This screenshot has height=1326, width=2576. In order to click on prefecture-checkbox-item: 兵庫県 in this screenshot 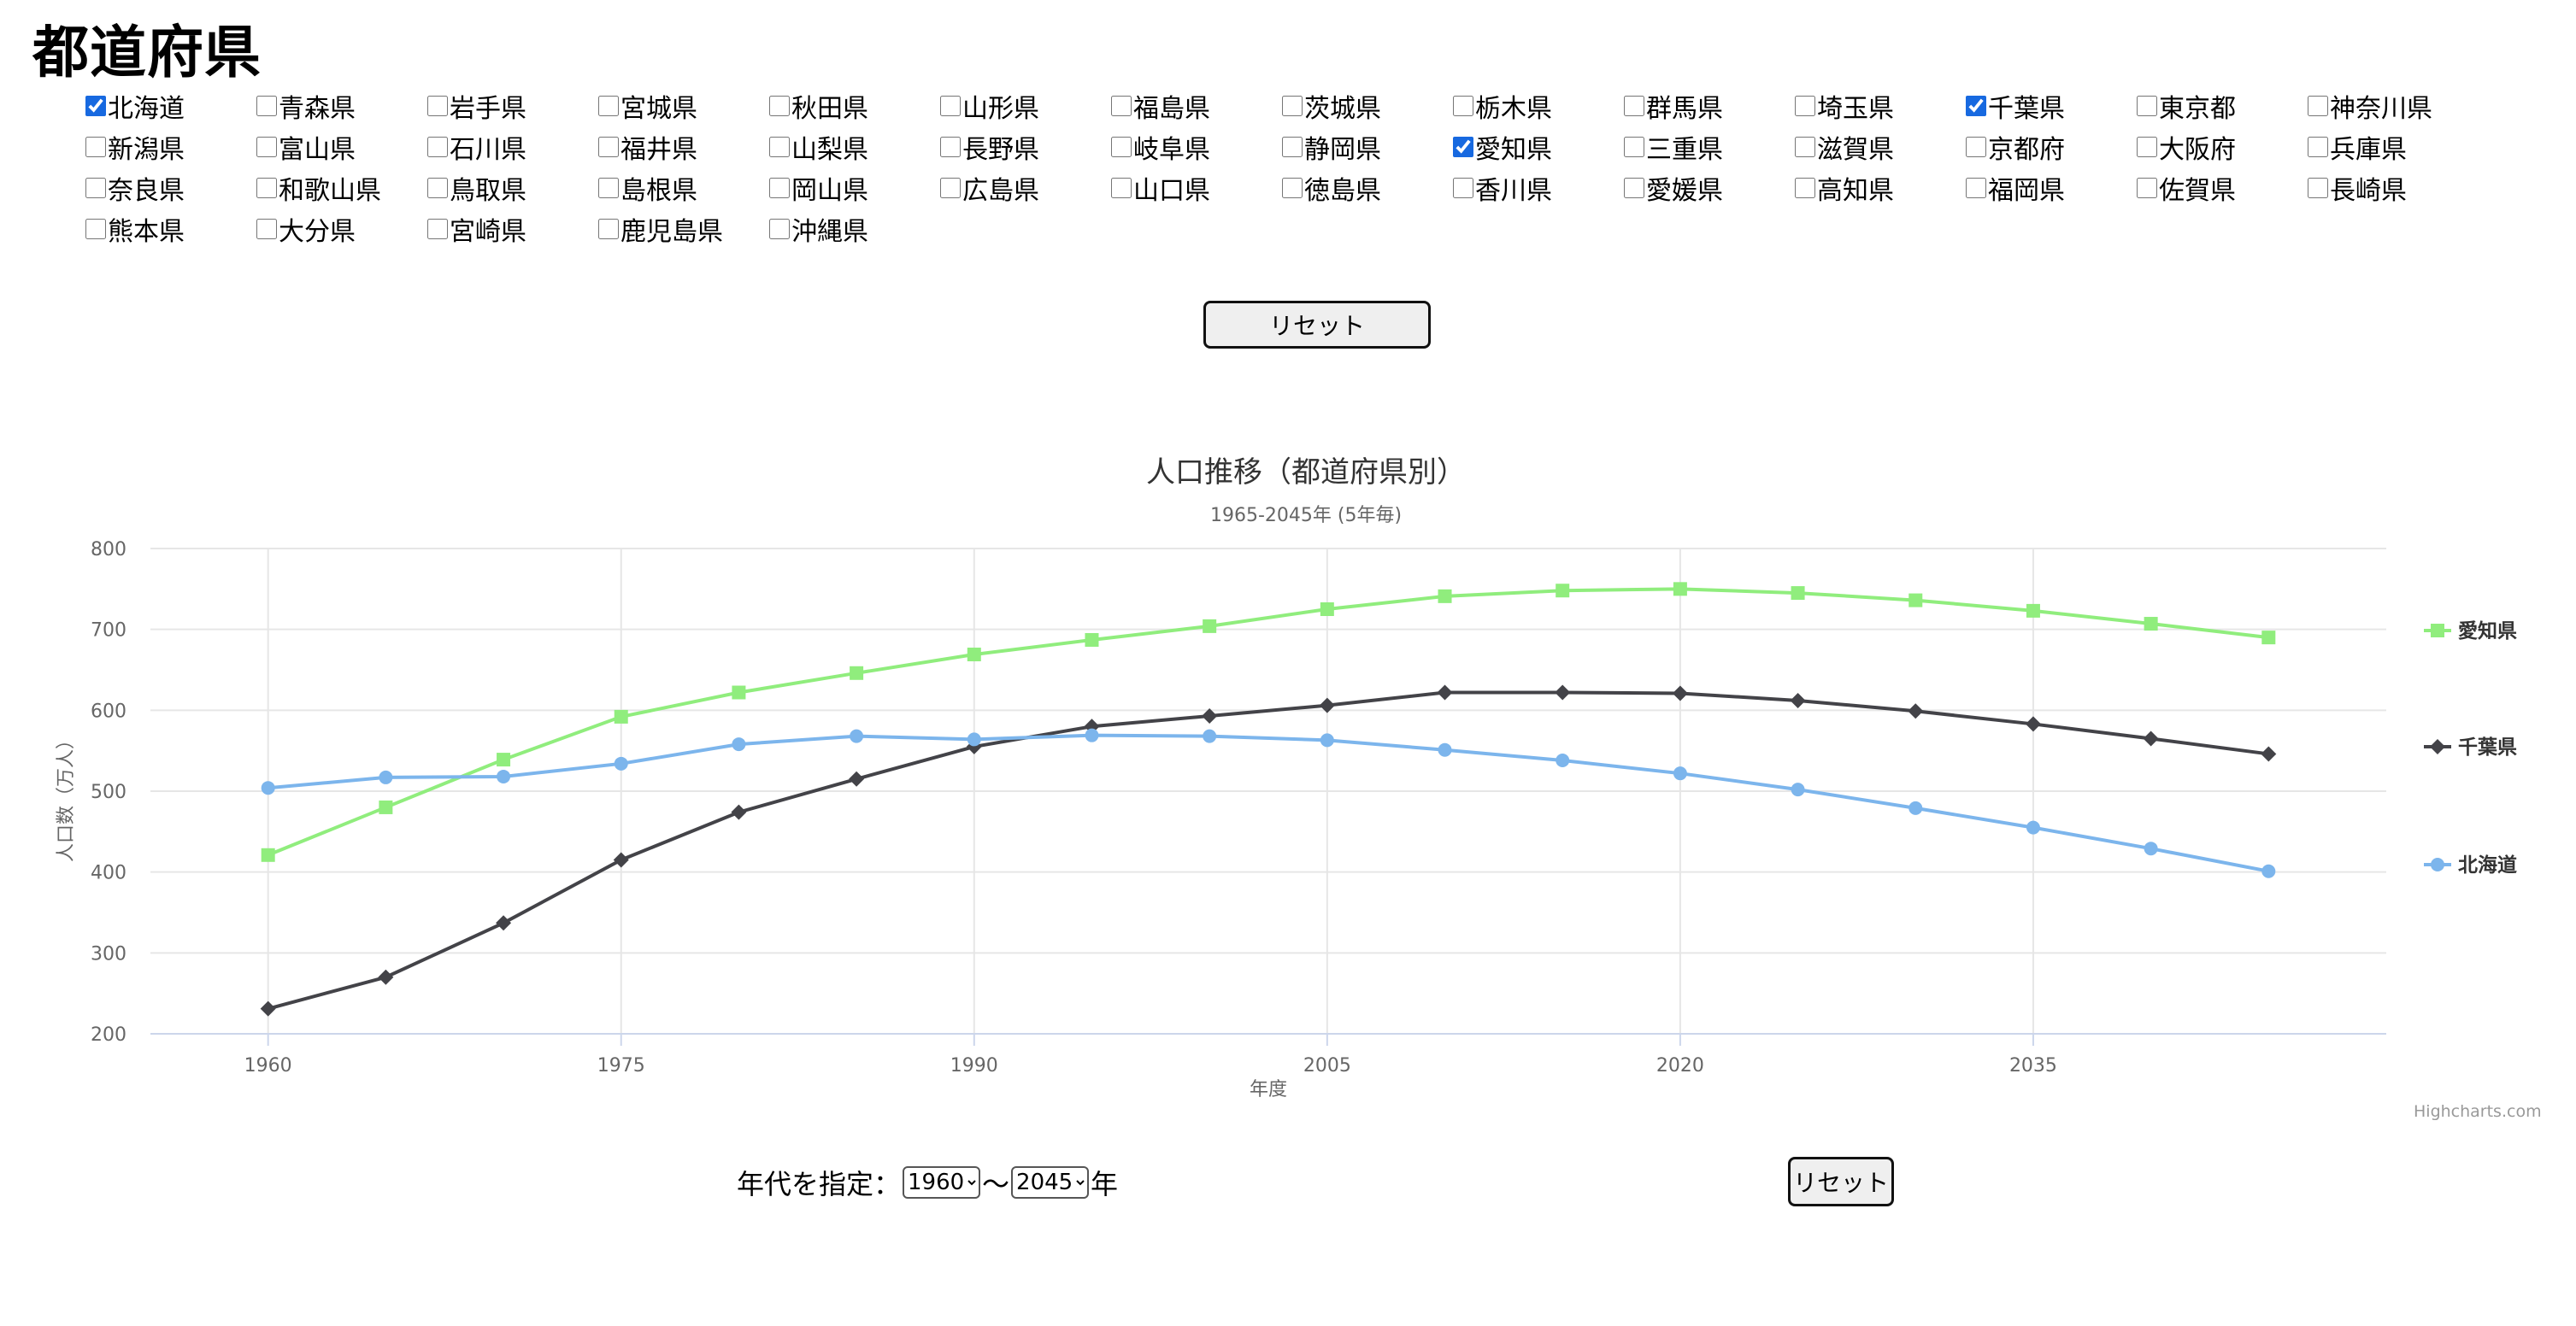, I will do `click(2389, 146)`.